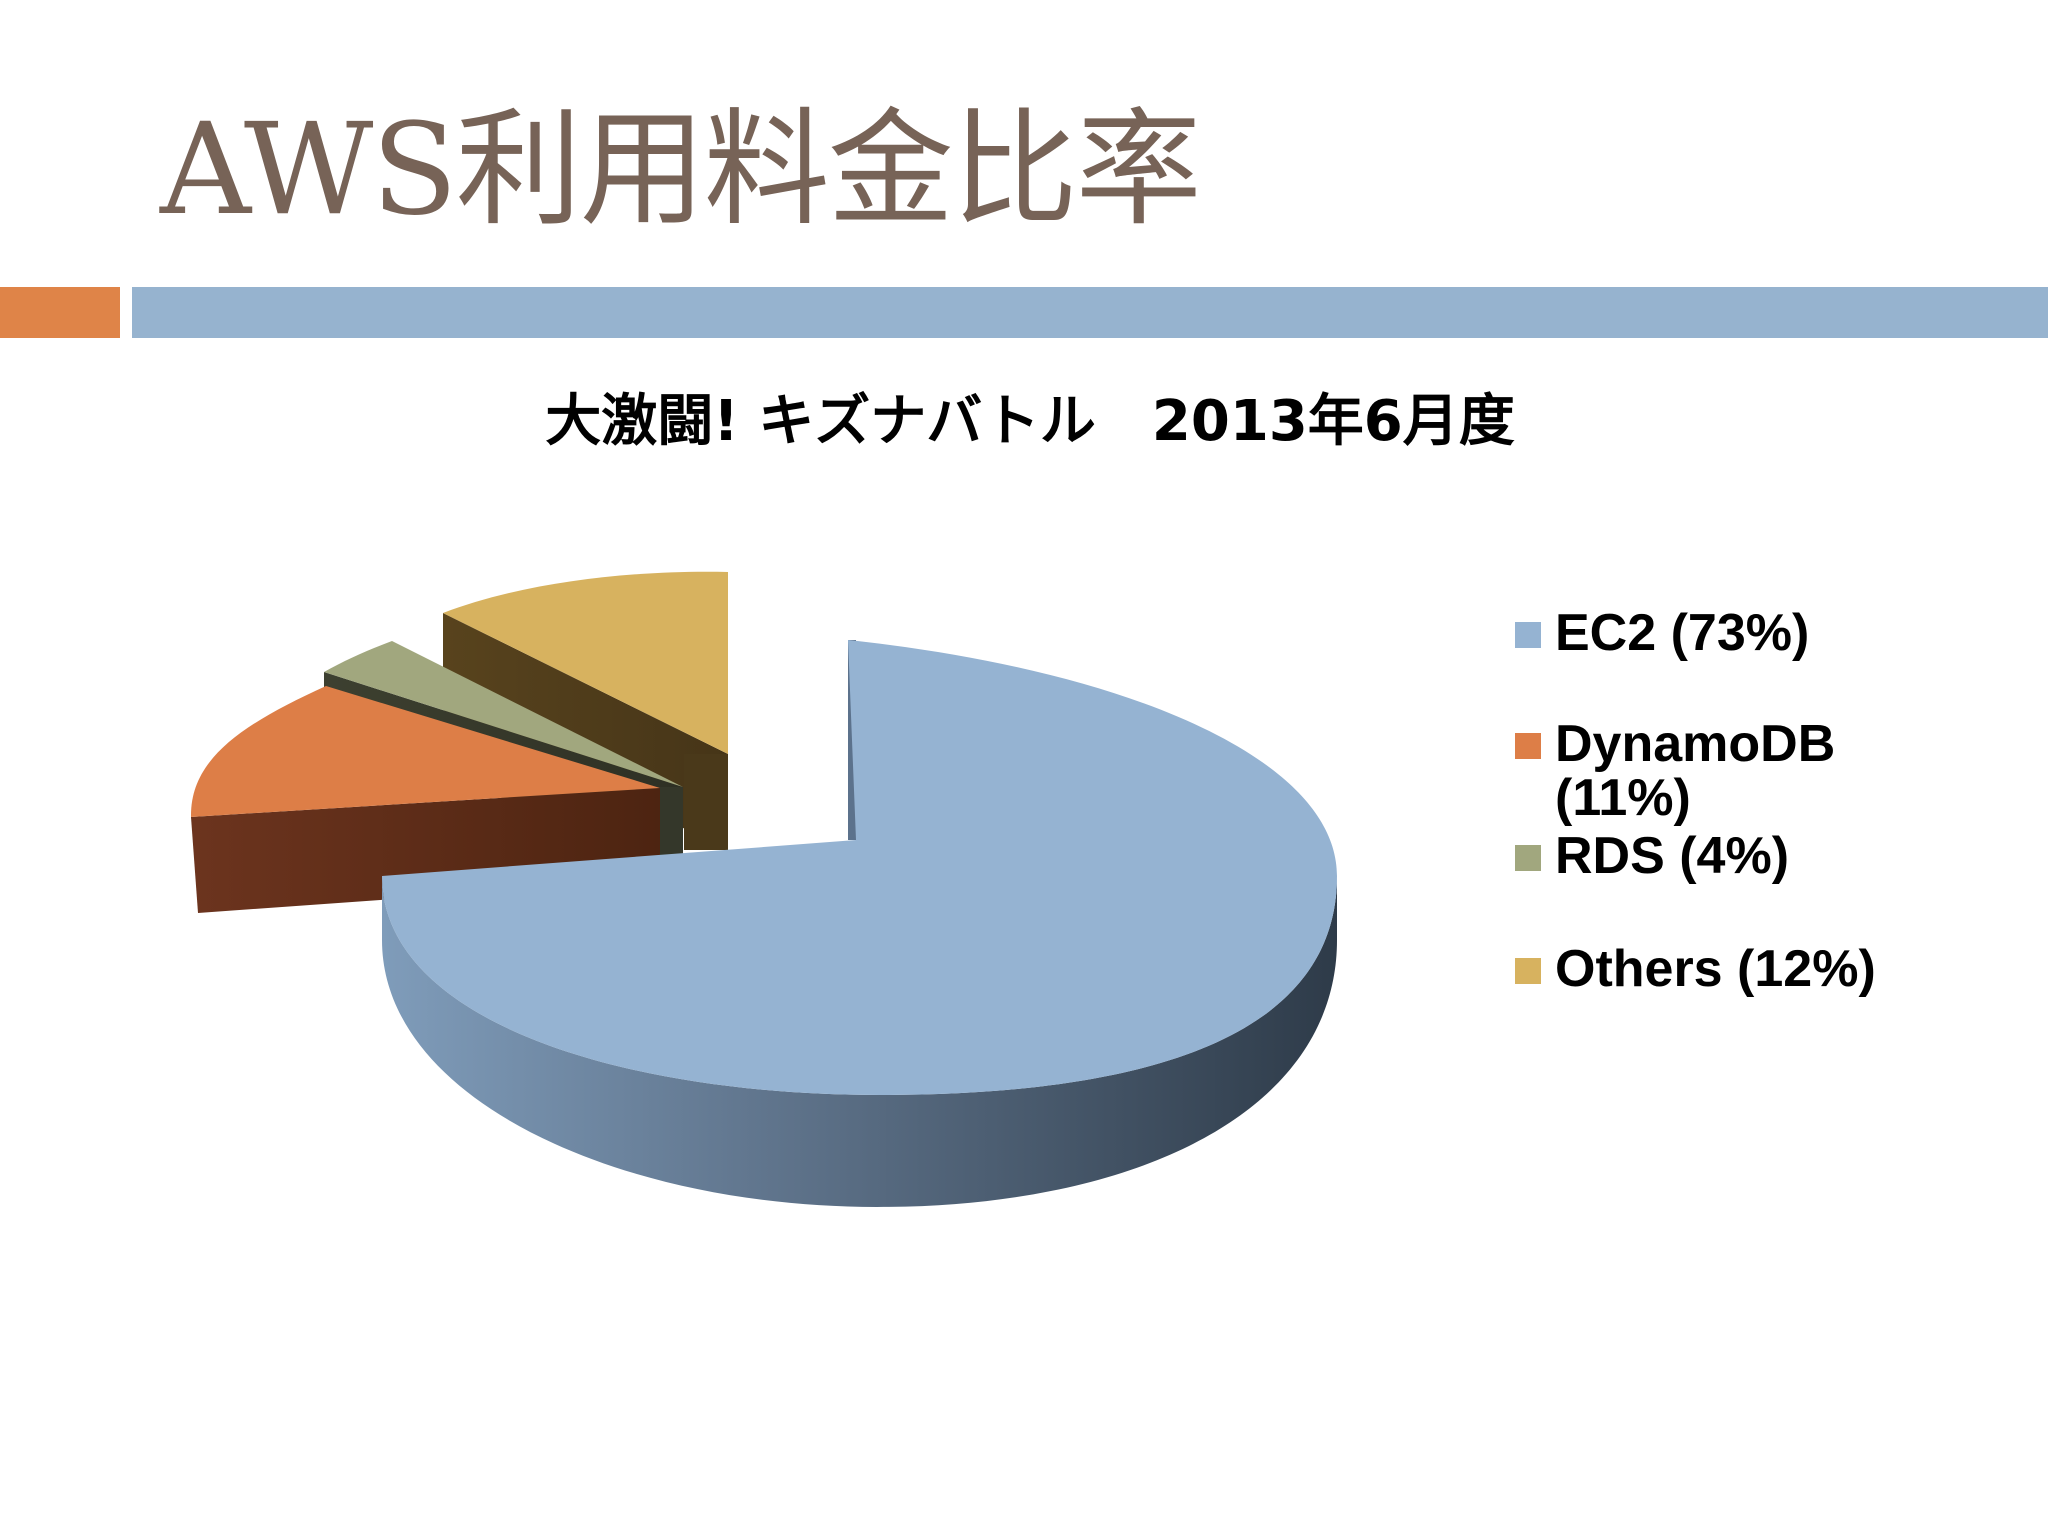  Describe the element at coordinates (1695, 744) in the screenshot. I see `legend-label-dynamodb: DynamoDB` at that location.